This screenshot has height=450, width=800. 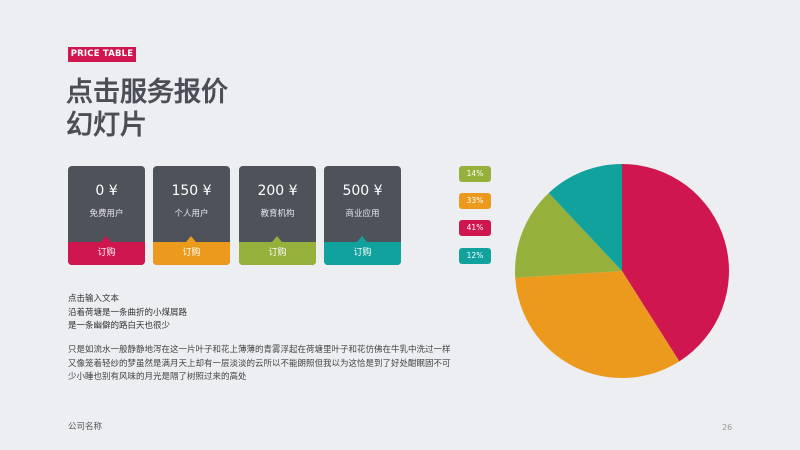 What do you see at coordinates (727, 427) in the screenshot?
I see `page-number: 26` at bounding box center [727, 427].